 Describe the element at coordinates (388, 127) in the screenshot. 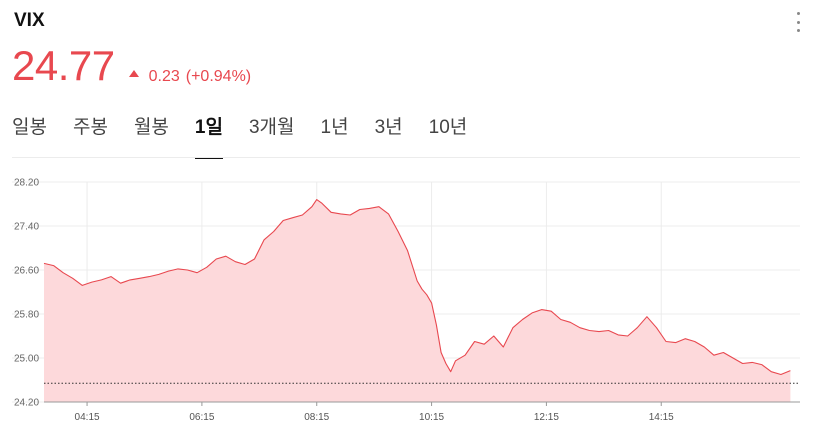

I see `tab-3-years: 3년` at that location.